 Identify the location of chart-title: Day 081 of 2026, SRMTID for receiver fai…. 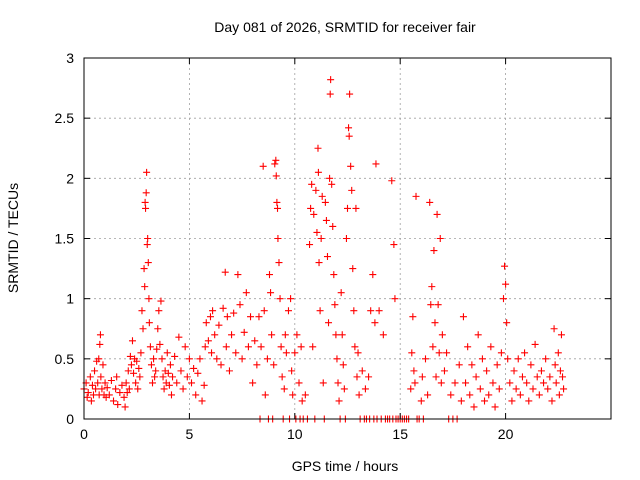
(345, 27).